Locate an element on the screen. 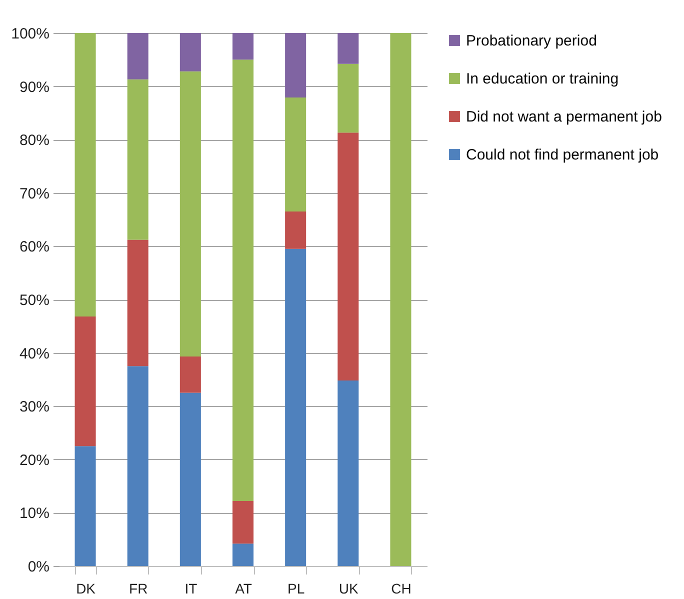  y-tick-label: 10% is located at coordinates (34, 513).